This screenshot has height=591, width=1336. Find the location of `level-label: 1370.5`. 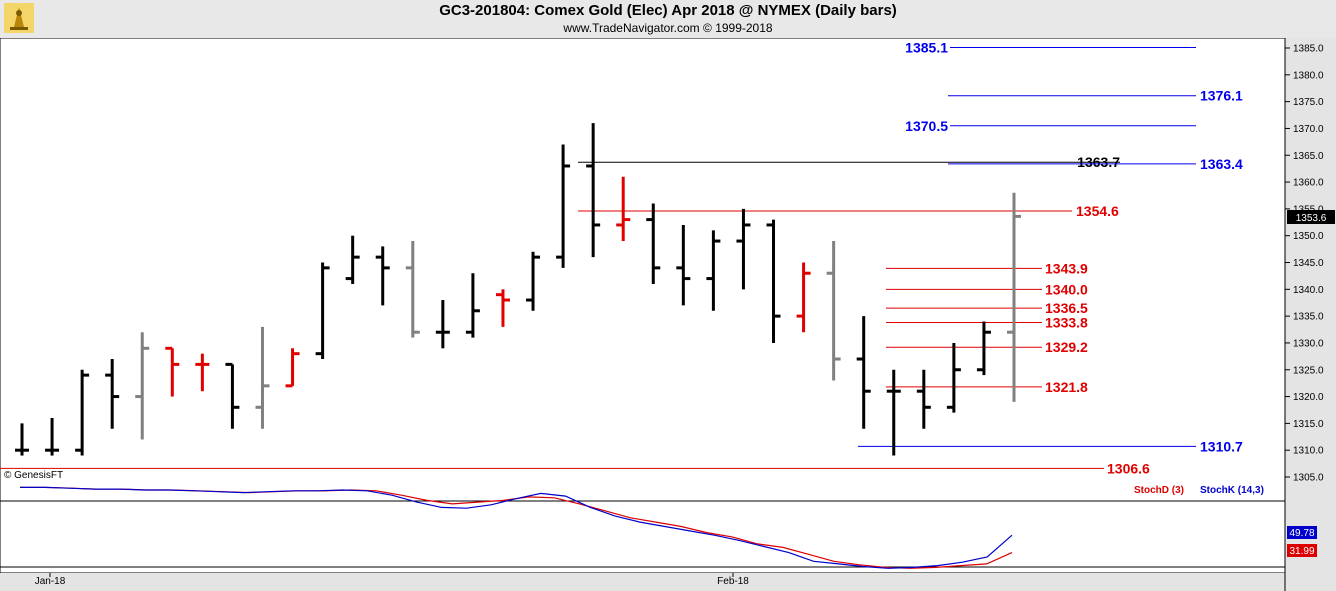

level-label: 1370.5 is located at coordinates (926, 126).